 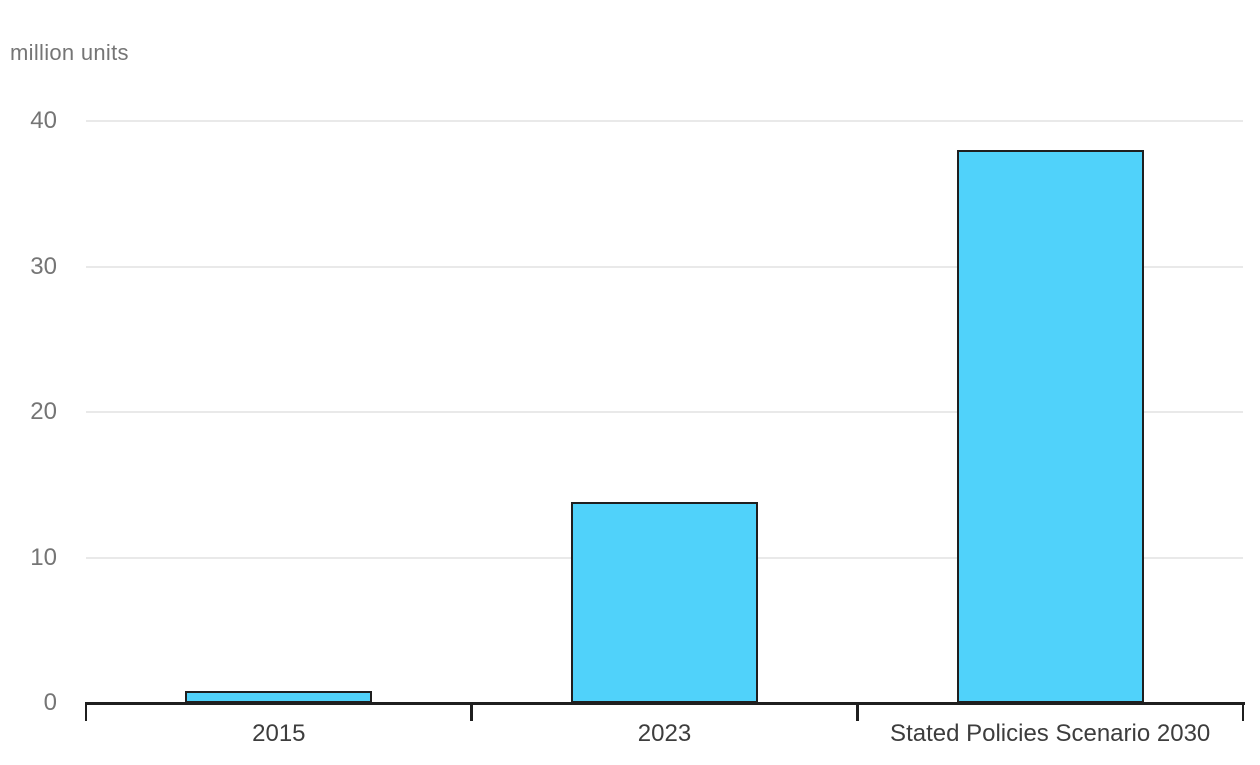 I want to click on x-tick-label: 2023, so click(x=664, y=733).